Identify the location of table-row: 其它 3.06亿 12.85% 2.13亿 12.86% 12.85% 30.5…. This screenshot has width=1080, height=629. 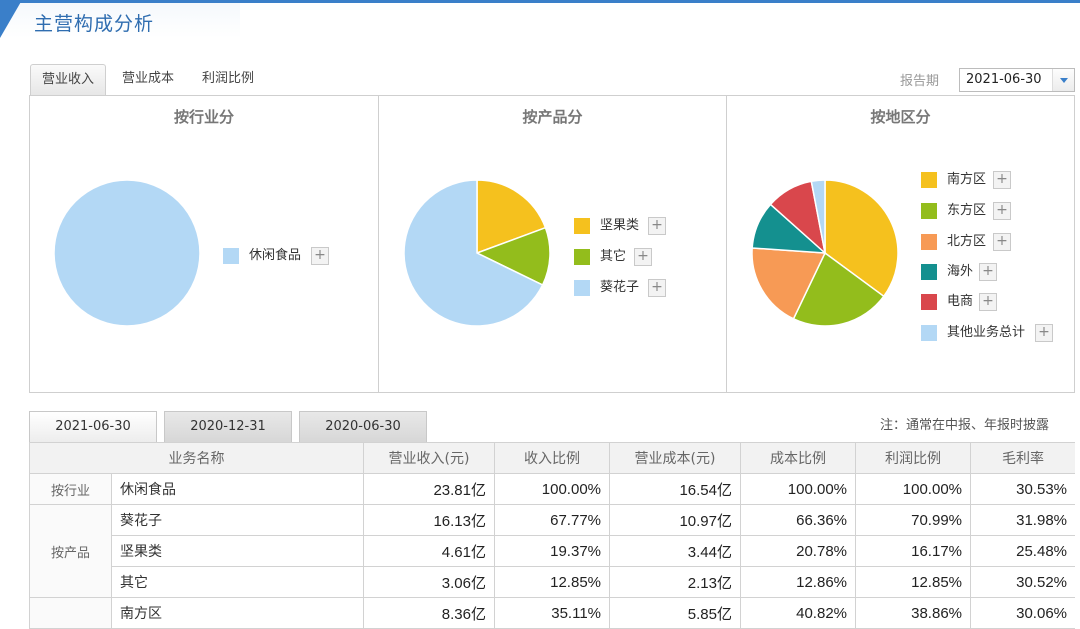
(552, 582).